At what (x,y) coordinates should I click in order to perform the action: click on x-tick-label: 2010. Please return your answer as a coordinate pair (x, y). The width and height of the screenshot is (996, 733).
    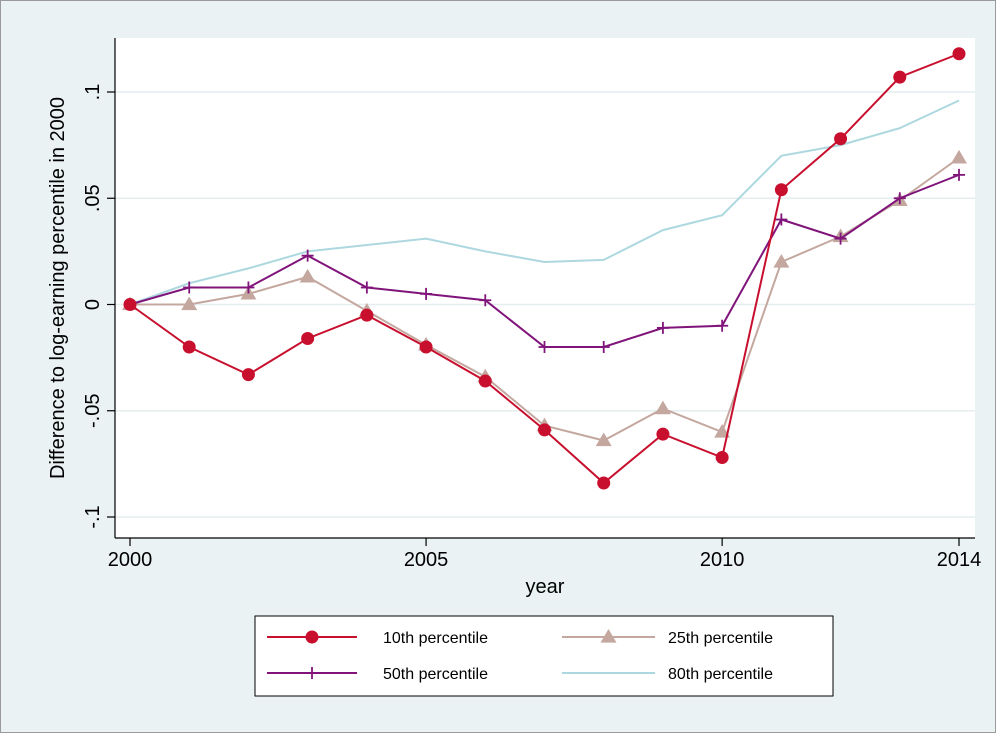
    Looking at the image, I should click on (722, 560).